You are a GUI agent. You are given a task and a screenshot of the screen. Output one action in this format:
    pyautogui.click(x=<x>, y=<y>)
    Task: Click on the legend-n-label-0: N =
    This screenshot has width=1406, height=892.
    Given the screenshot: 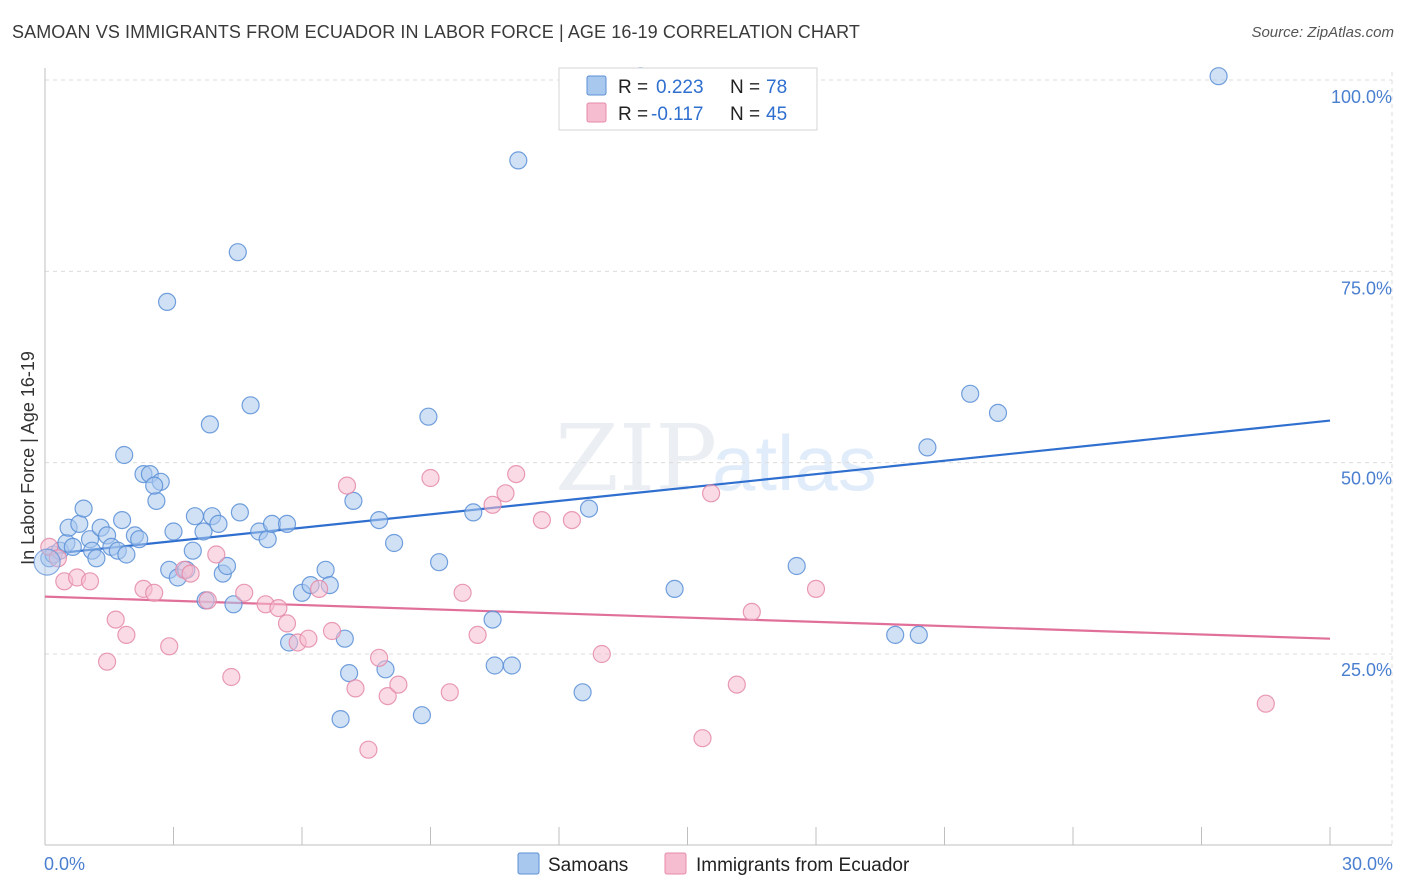 What is the action you would take?
    pyautogui.click(x=745, y=87)
    